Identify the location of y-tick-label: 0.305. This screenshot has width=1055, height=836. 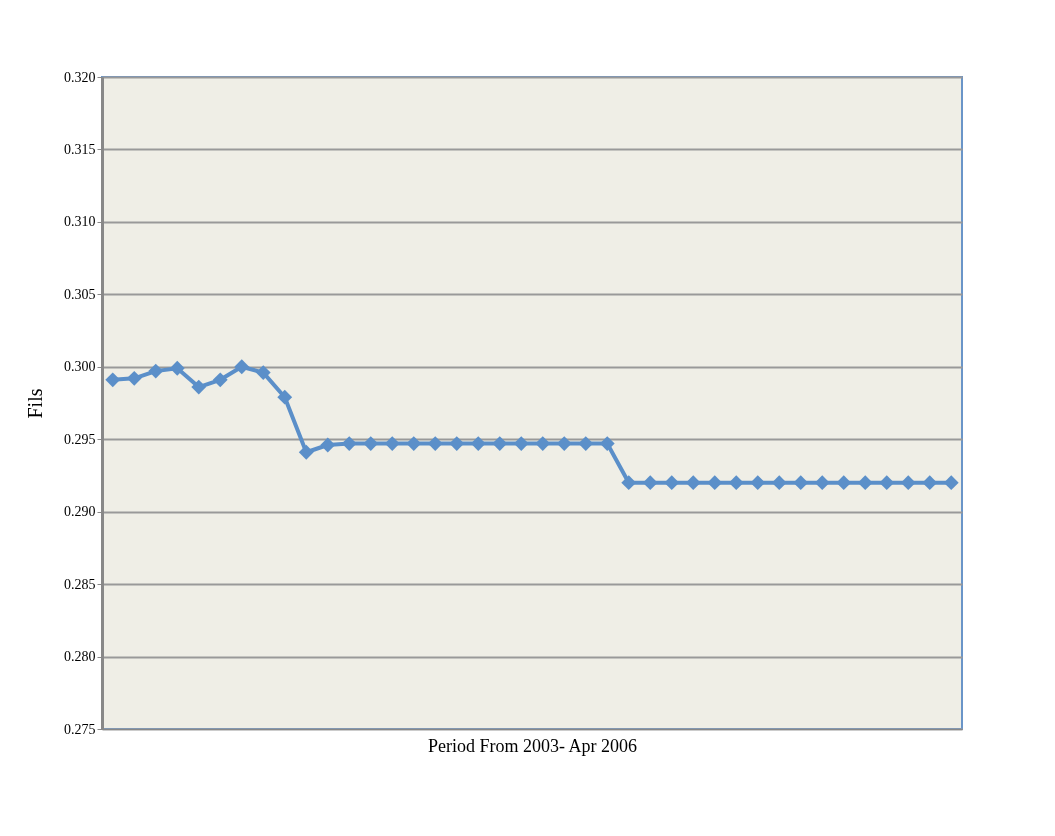
(80, 294).